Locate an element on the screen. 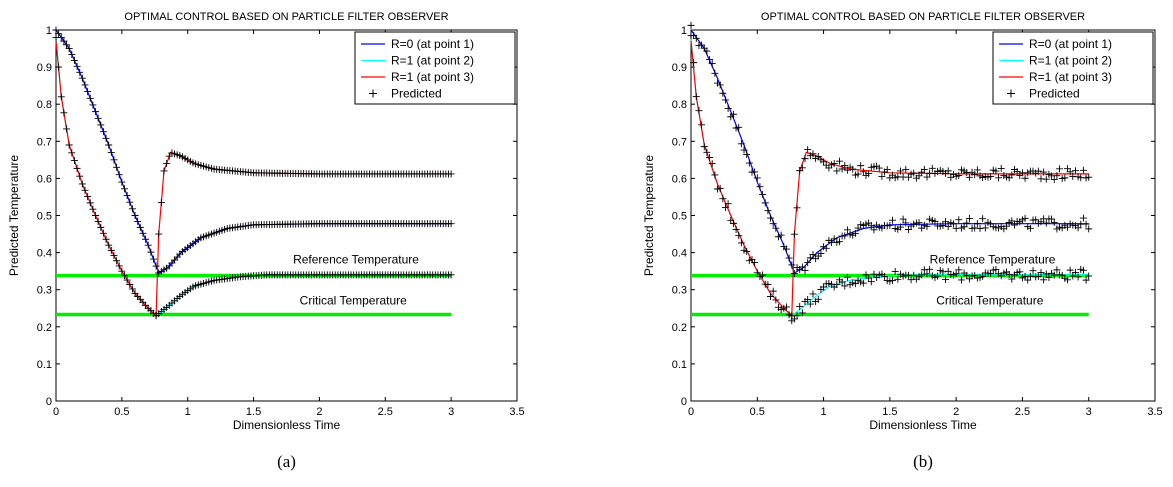 This screenshot has width=1173, height=487. y-tick-label: 0.7 is located at coordinates (679, 142).